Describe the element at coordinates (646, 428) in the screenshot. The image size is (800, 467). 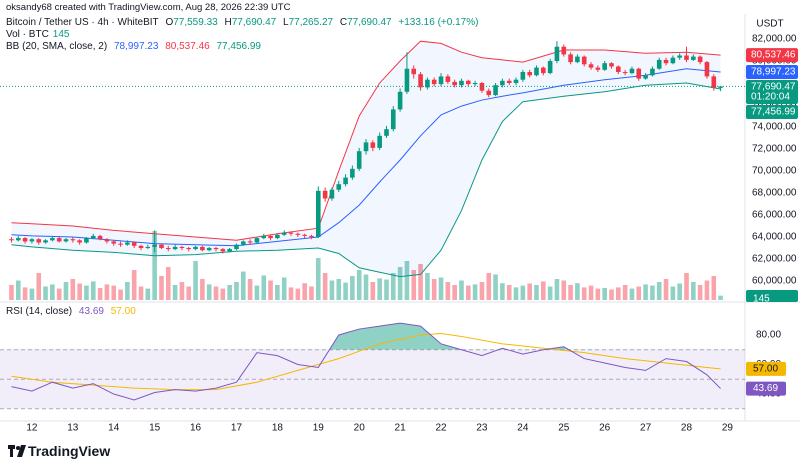
I see `x-tick-label: 27` at that location.